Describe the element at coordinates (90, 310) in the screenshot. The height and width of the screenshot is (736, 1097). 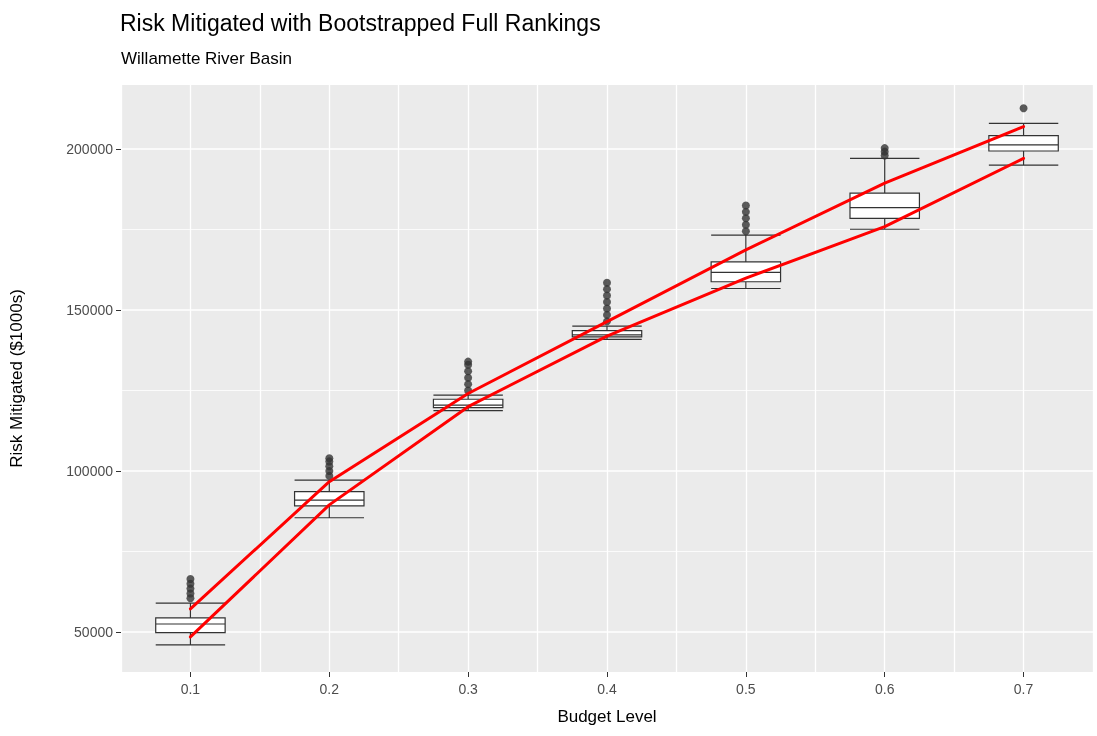
I see `y-tick-label: 150000` at that location.